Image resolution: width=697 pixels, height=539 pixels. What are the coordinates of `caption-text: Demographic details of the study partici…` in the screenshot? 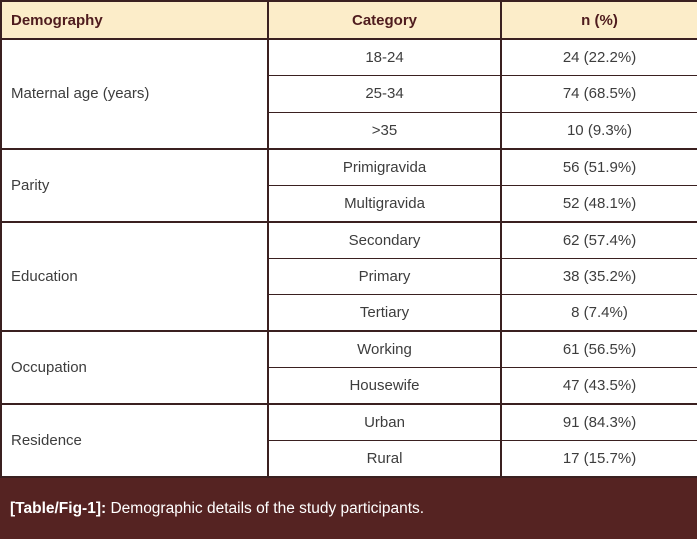 It's located at (265, 508).